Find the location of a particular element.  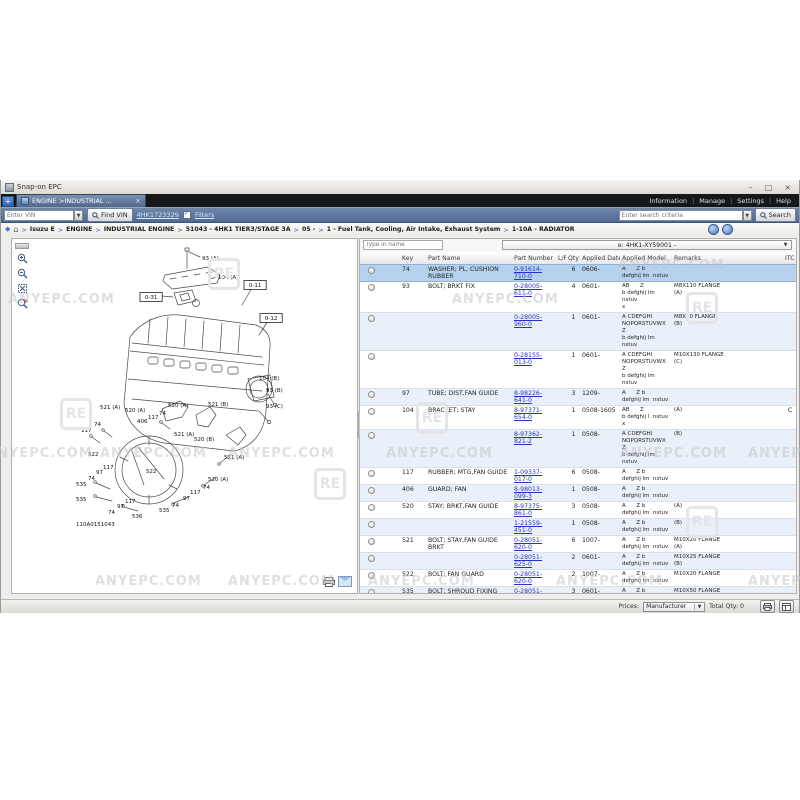

column-header: Part Name is located at coordinates (444, 258).